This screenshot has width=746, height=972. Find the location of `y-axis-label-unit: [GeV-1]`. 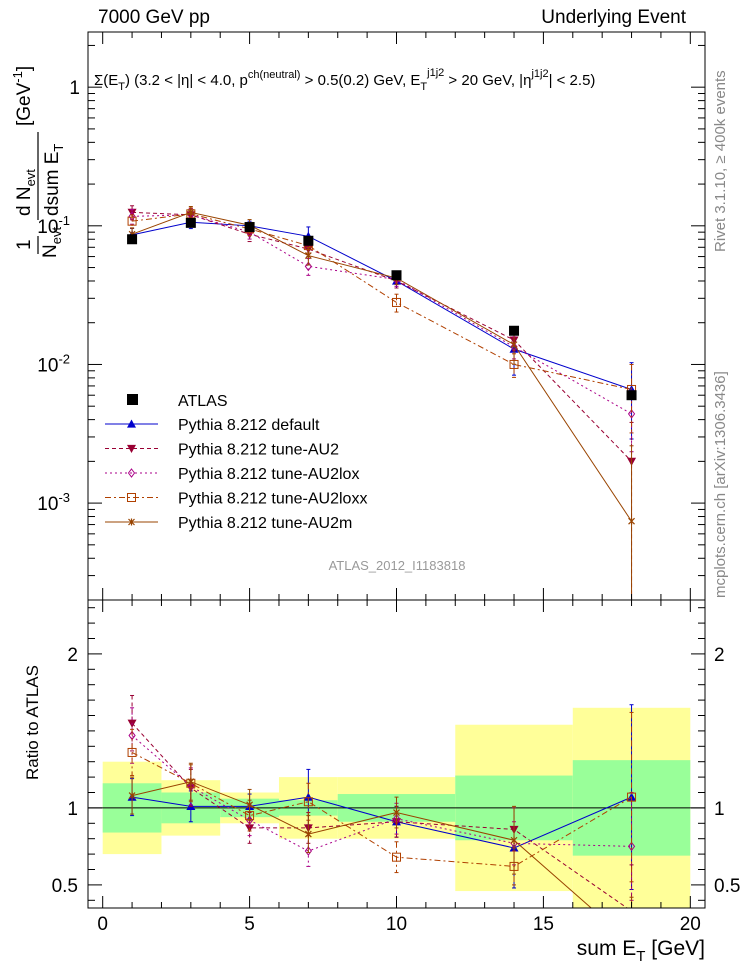

y-axis-label-unit: [GeV-1] is located at coordinates (22, 96).